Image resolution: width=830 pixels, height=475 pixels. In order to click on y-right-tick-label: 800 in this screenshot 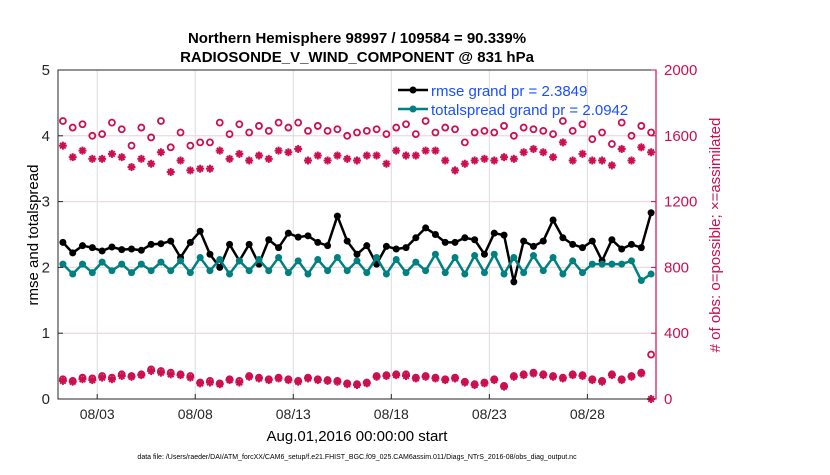, I will do `click(676, 267)`.